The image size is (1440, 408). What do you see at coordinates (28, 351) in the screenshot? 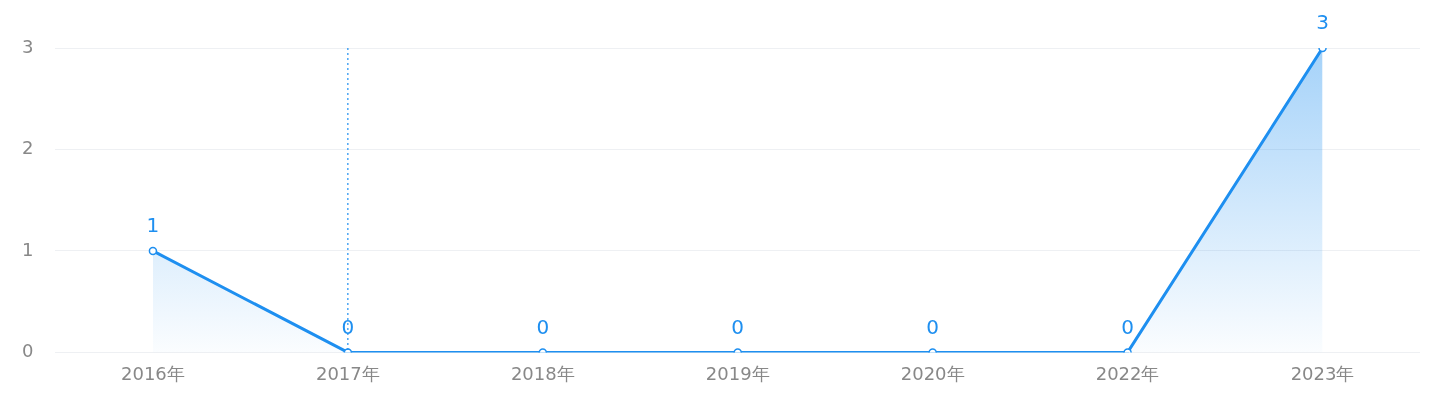
I see `y-tick-label: 0` at bounding box center [28, 351].